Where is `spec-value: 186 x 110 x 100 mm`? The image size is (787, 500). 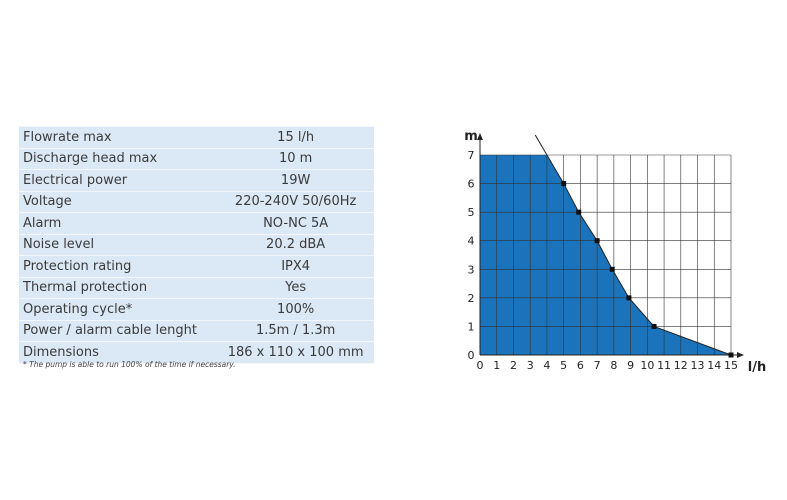
spec-value: 186 x 110 x 100 mm is located at coordinates (295, 352).